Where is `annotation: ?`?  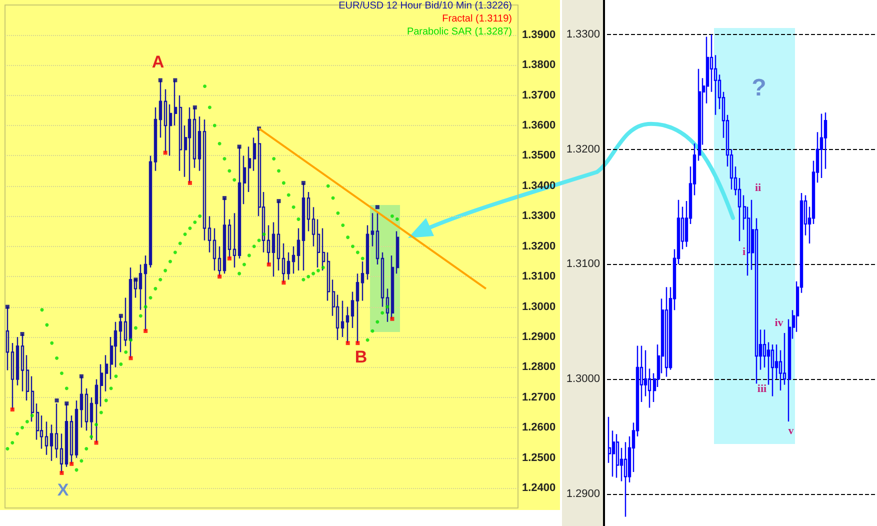 annotation: ? is located at coordinates (759, 88).